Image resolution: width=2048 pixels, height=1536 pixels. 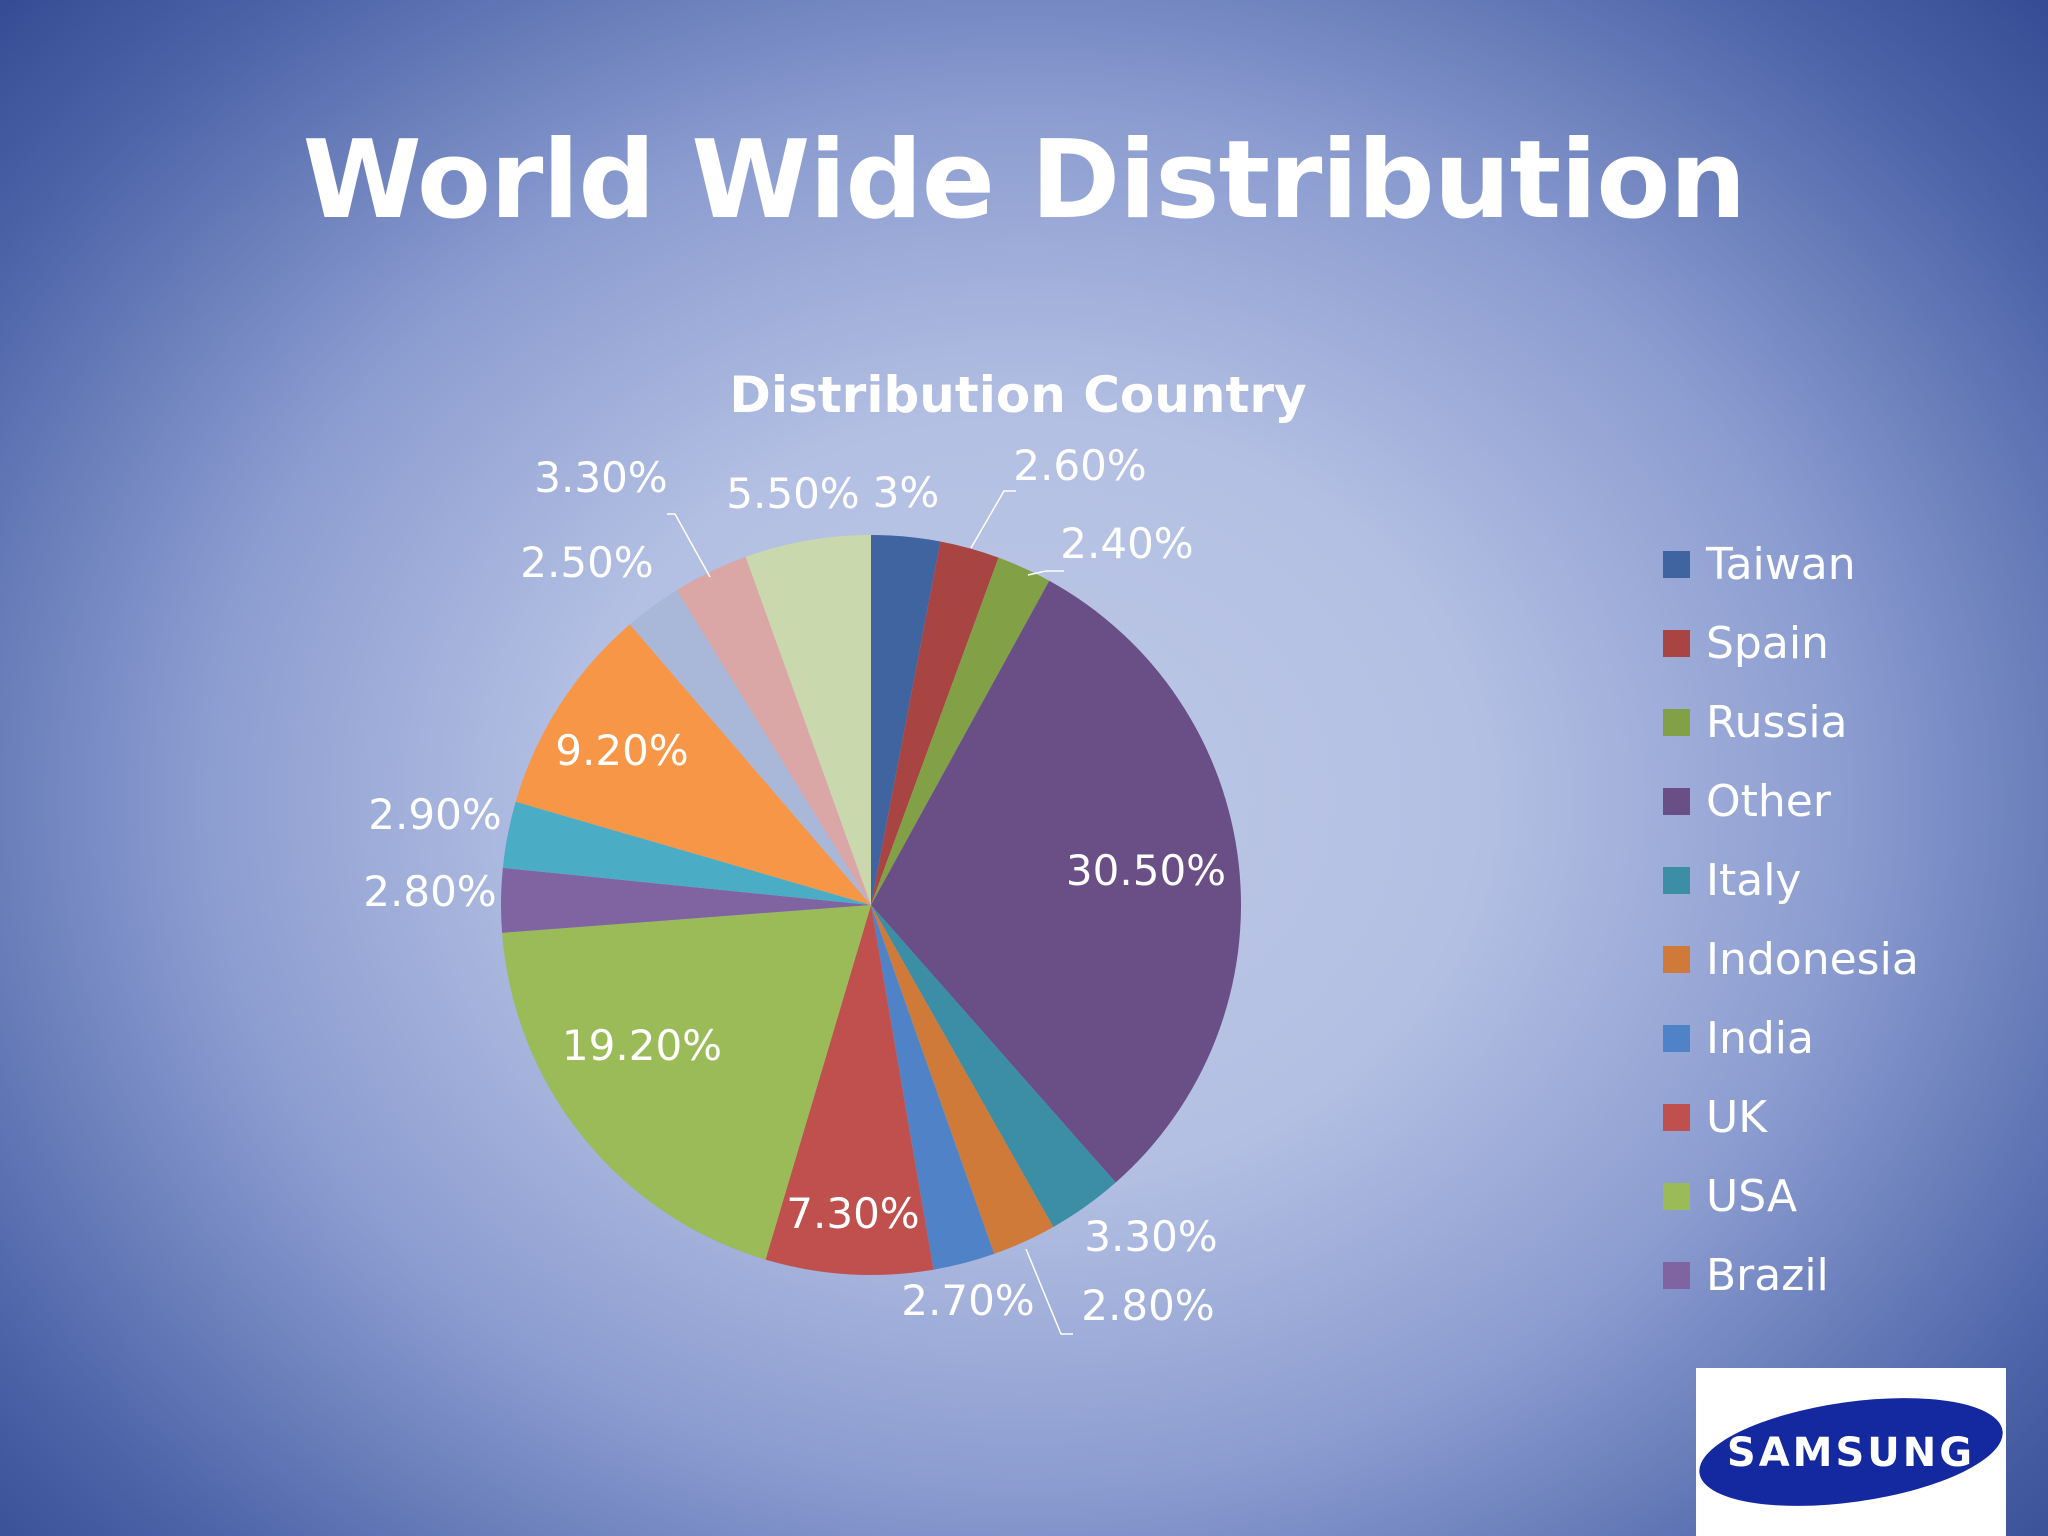 What do you see at coordinates (792, 493) in the screenshot?
I see `data-label: 5.50%` at bounding box center [792, 493].